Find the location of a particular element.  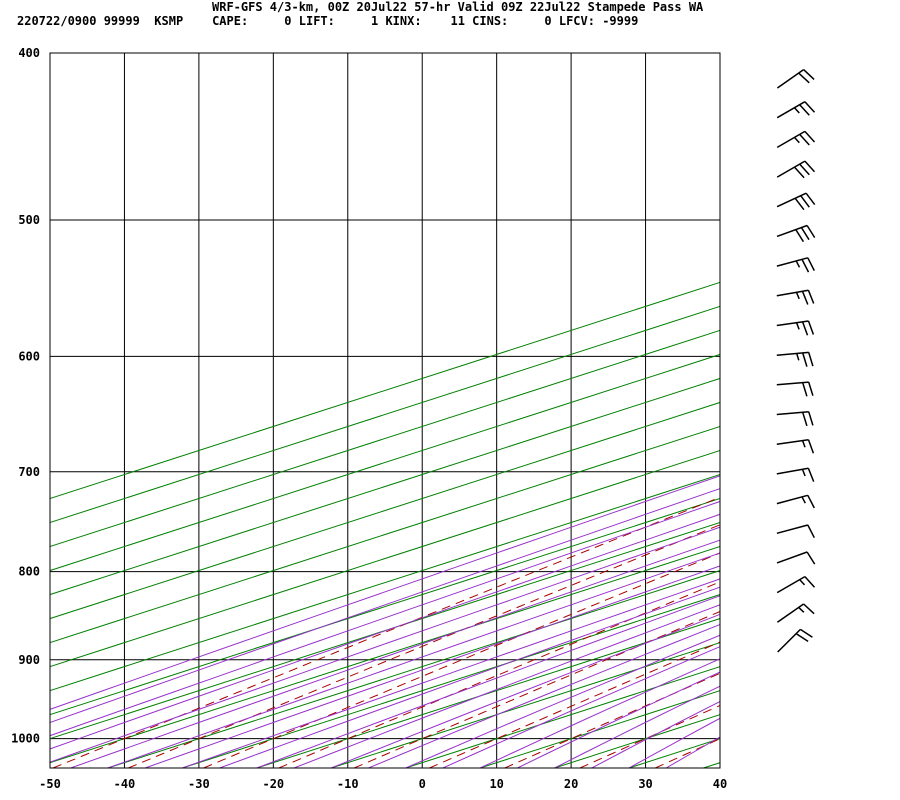

y-tick-label: 900 is located at coordinates (29, 660).